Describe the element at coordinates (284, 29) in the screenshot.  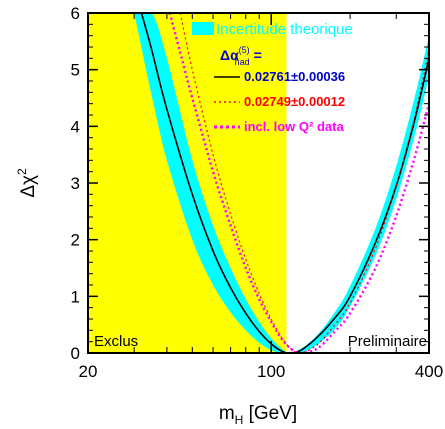
I see `legend-band-label: Incertitude theorique` at that location.